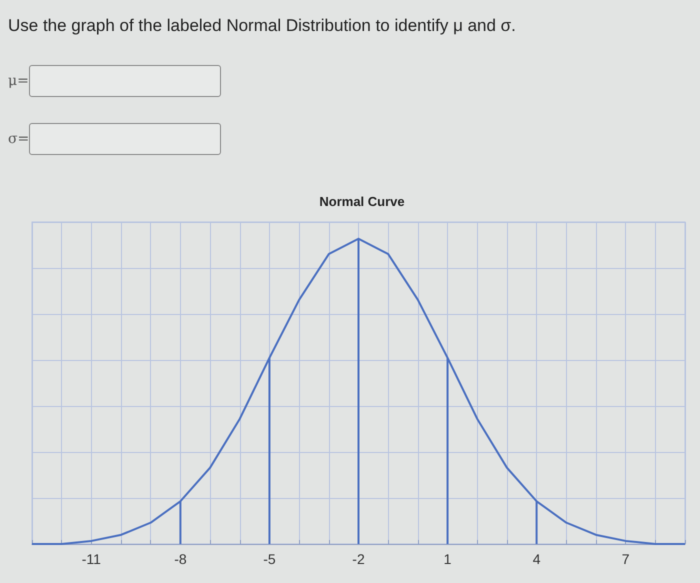  I want to click on x-tick-label: -8, so click(180, 559).